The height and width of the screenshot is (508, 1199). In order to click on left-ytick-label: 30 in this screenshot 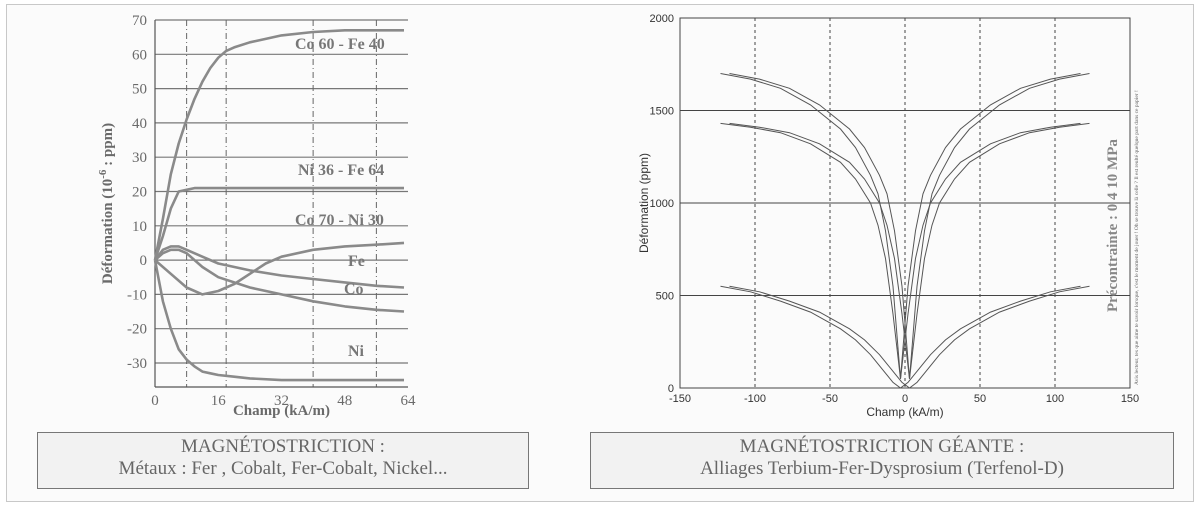, I will do `click(139, 158)`.